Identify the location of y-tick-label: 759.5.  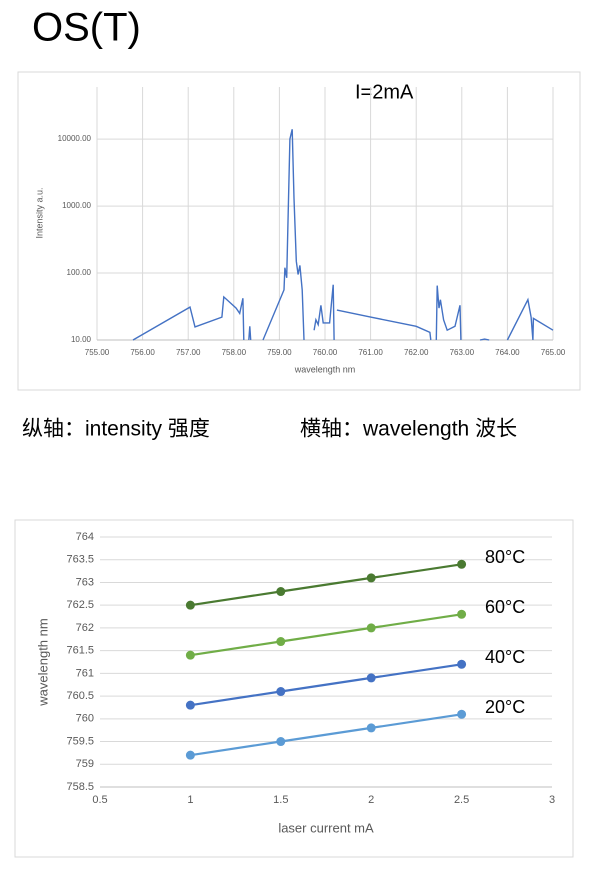
(80, 741).